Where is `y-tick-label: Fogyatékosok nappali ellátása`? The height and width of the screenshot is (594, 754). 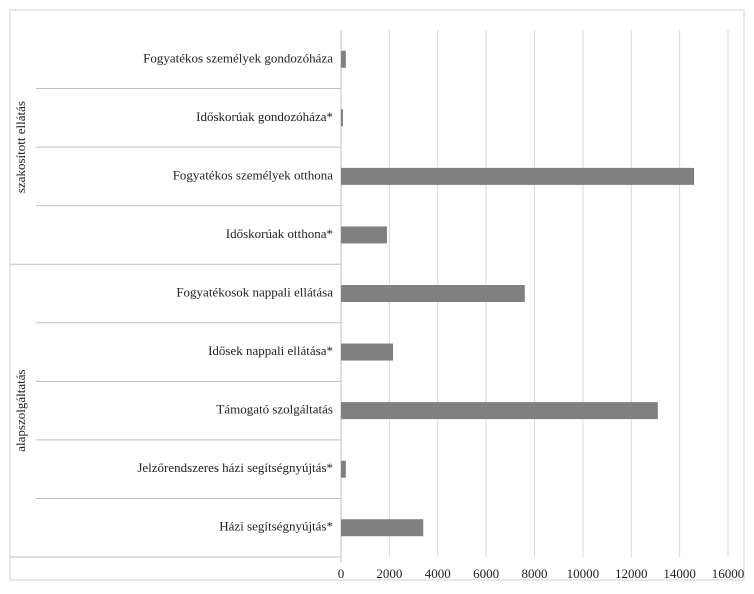 y-tick-label: Fogyatékosok nappali ellátása is located at coordinates (254, 291).